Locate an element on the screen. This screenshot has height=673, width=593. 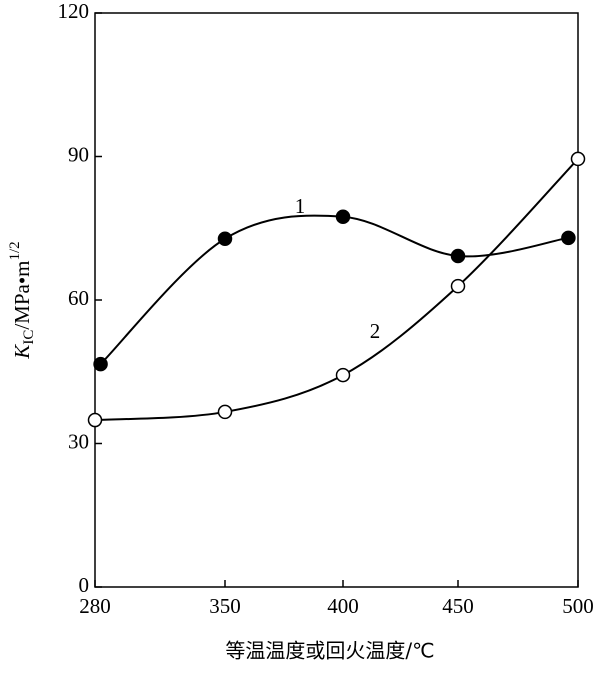
y-axis-label: KIC/MPa•m1/2 is located at coordinates (22, 300).